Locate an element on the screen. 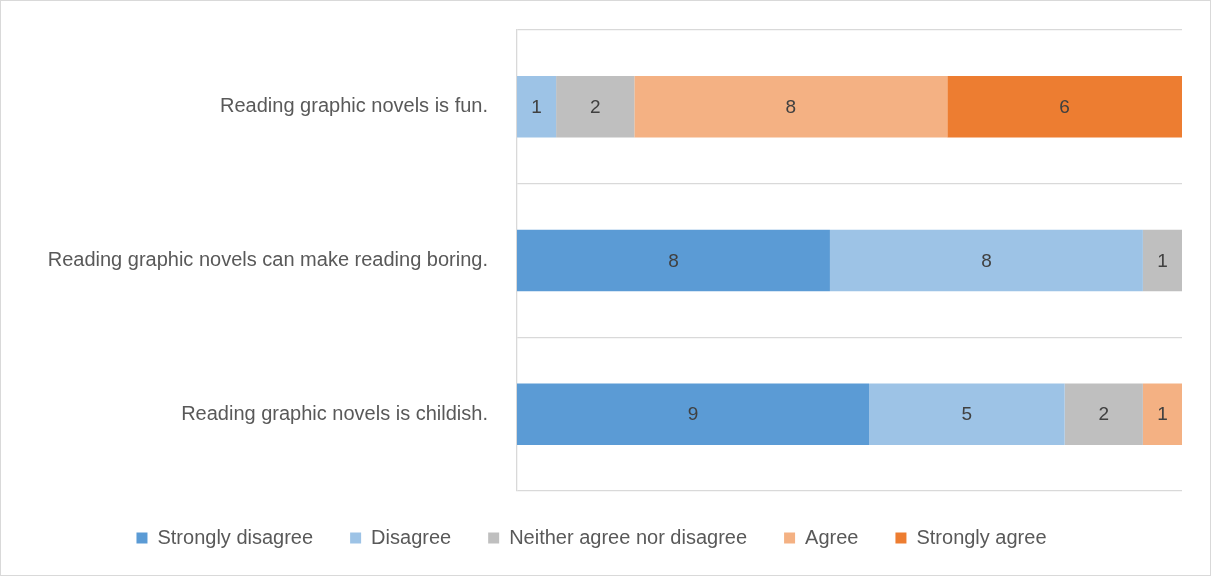 This screenshot has width=1211, height=576. data-label: 5 is located at coordinates (967, 414).